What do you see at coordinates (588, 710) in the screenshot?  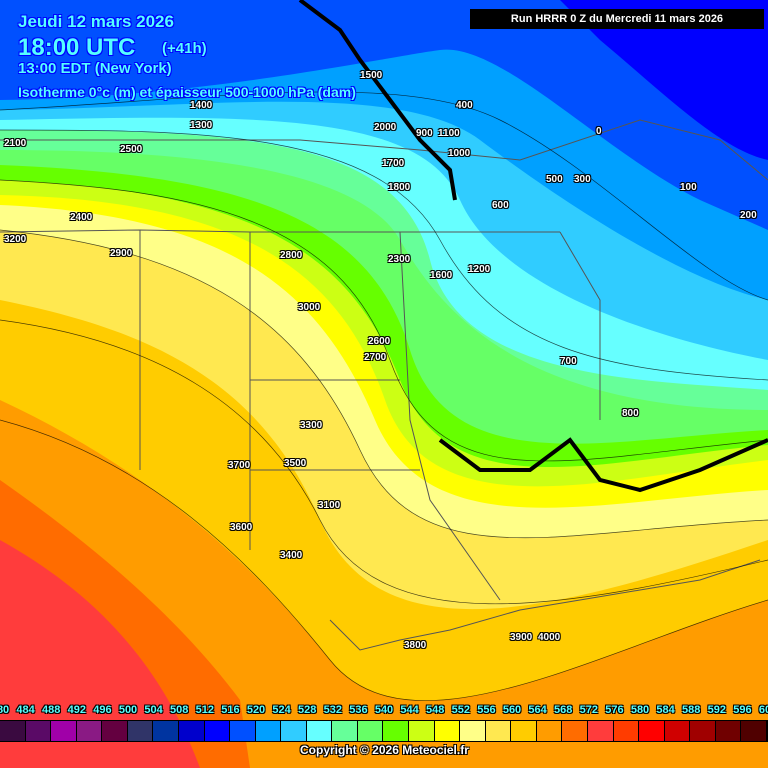 I see `colorbar-label: 572` at bounding box center [588, 710].